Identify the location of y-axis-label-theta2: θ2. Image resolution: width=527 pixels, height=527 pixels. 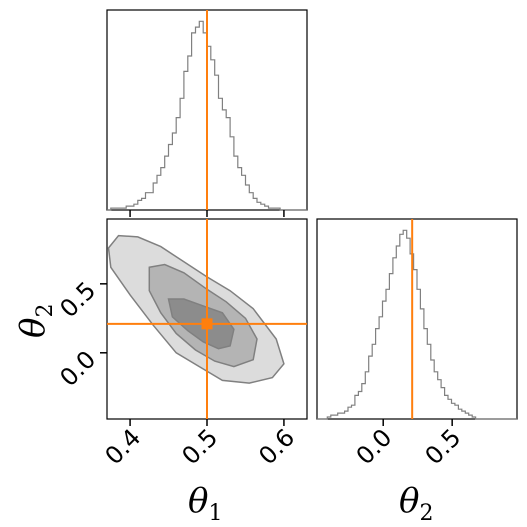
(35, 321).